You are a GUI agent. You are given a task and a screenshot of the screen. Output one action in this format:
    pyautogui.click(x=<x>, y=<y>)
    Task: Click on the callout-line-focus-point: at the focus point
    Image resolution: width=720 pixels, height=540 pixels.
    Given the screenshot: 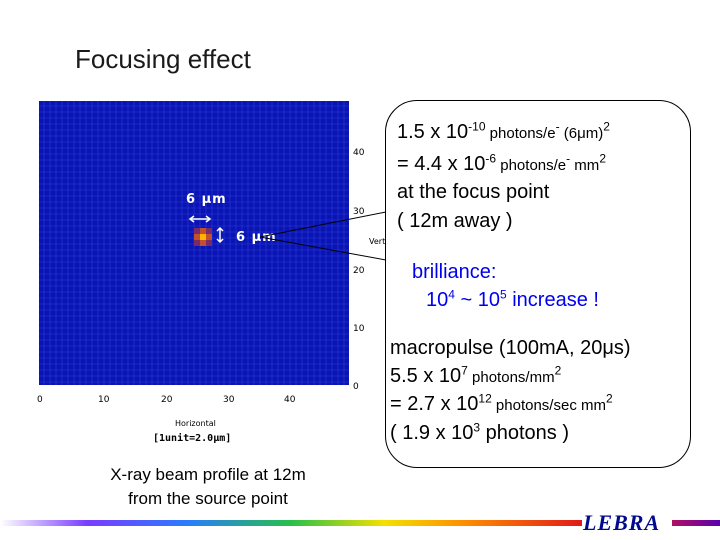 What is the action you would take?
    pyautogui.click(x=473, y=192)
    